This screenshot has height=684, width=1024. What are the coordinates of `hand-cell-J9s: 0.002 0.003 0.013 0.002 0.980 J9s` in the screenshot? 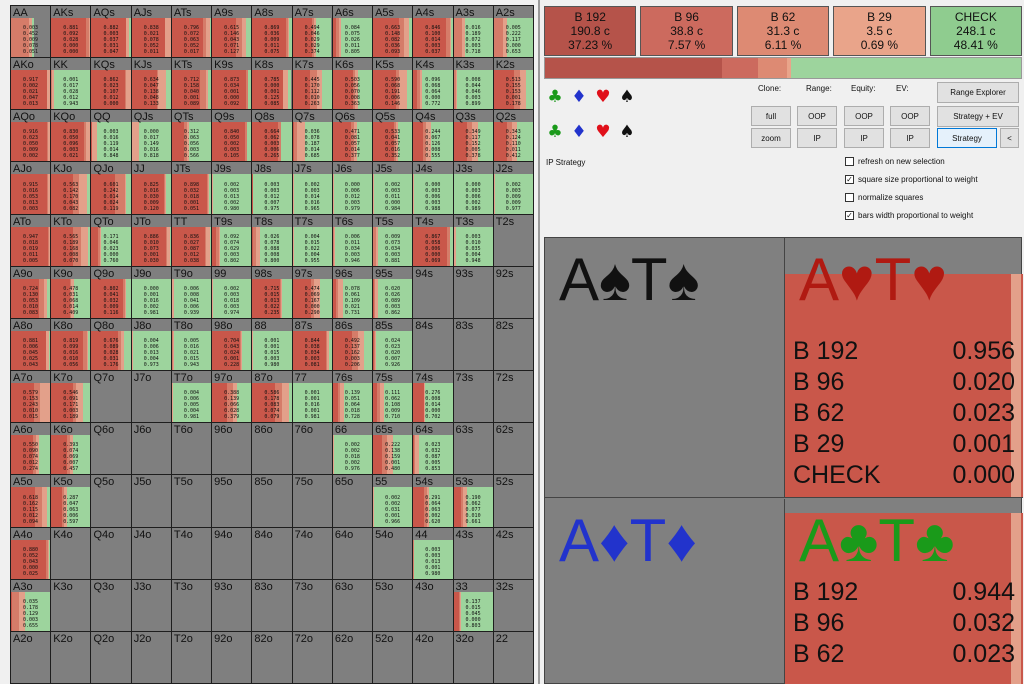 It's located at (232, 188).